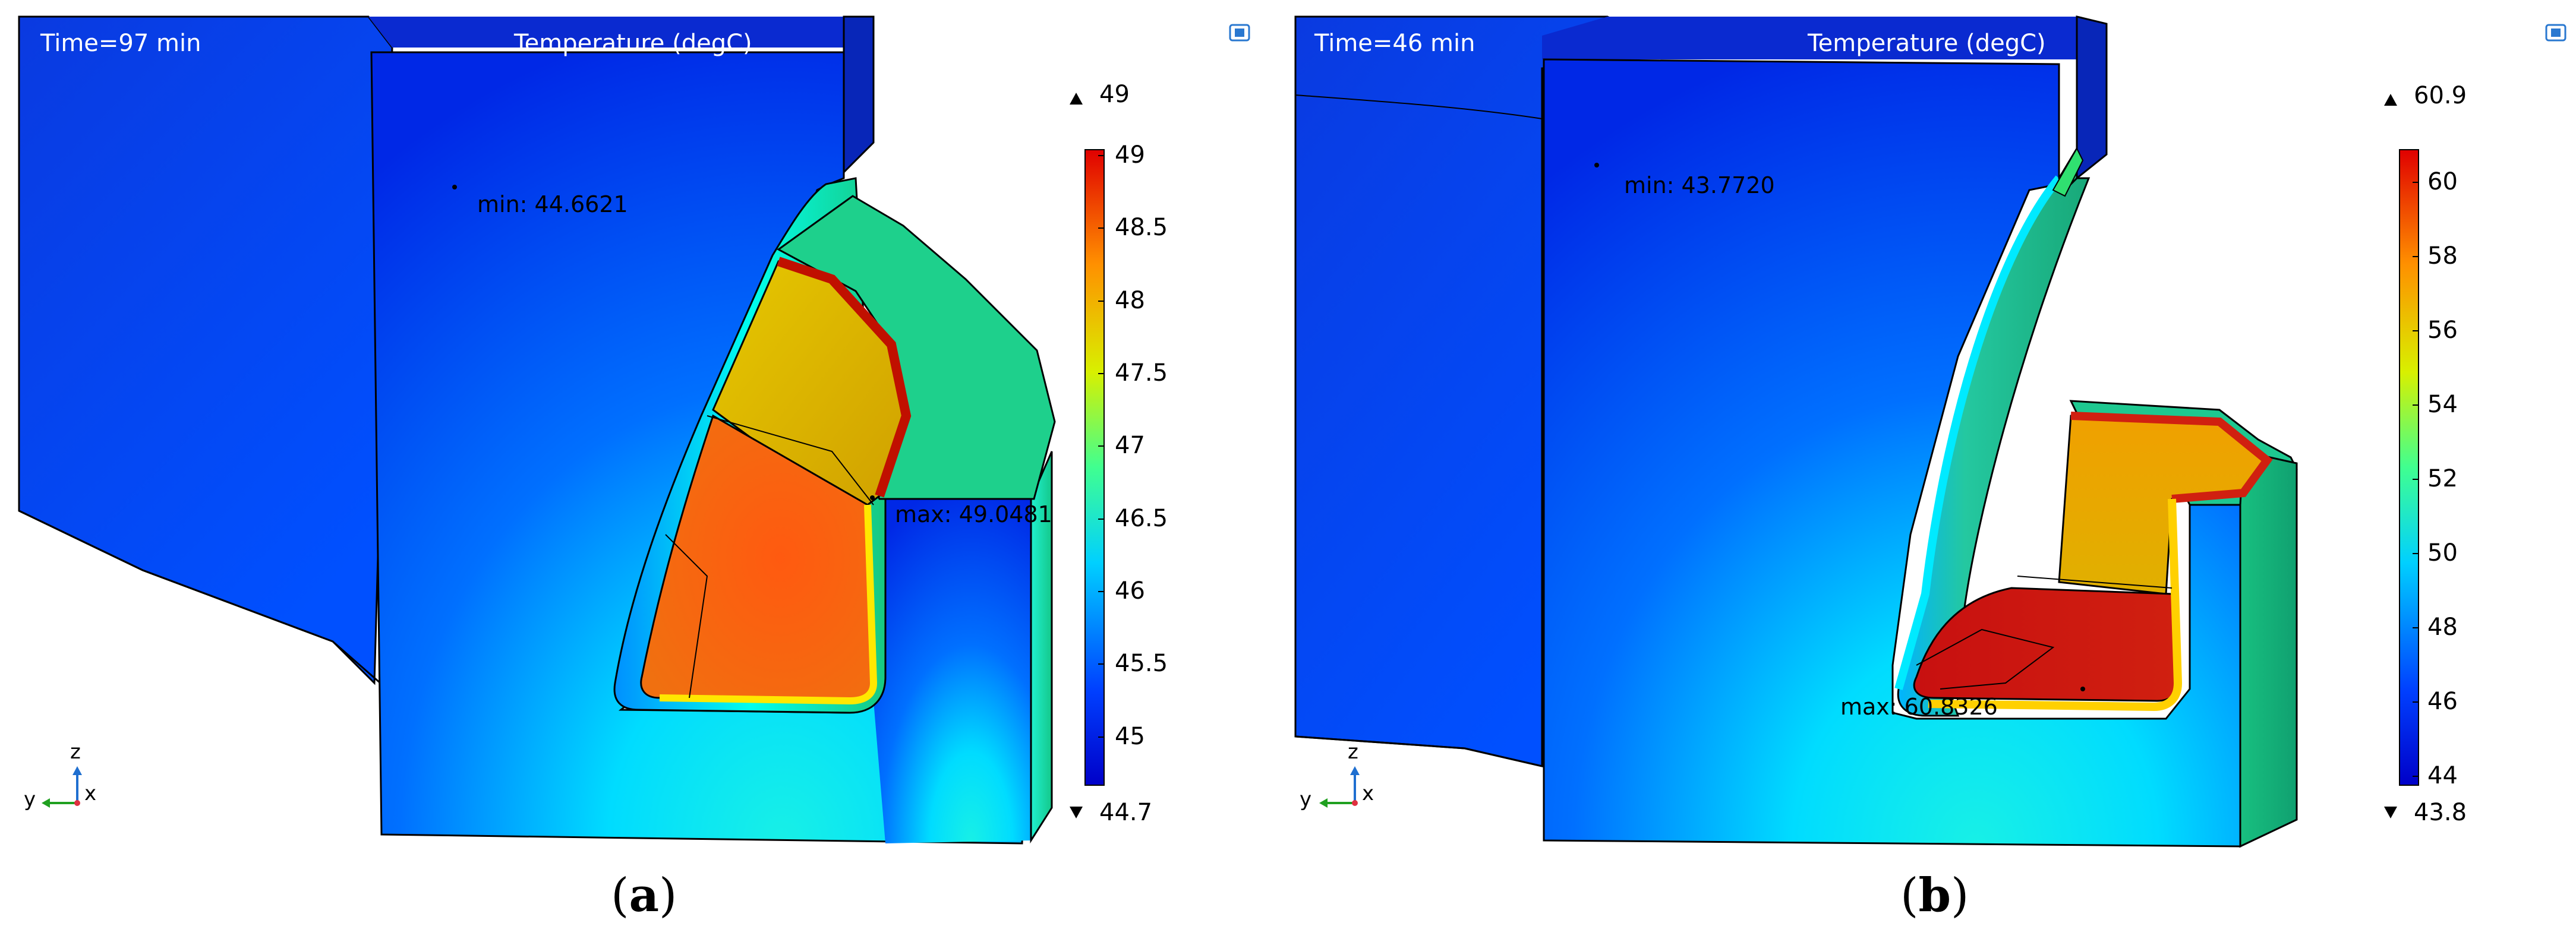  I want to click on green-cap, so click(2068, 172).